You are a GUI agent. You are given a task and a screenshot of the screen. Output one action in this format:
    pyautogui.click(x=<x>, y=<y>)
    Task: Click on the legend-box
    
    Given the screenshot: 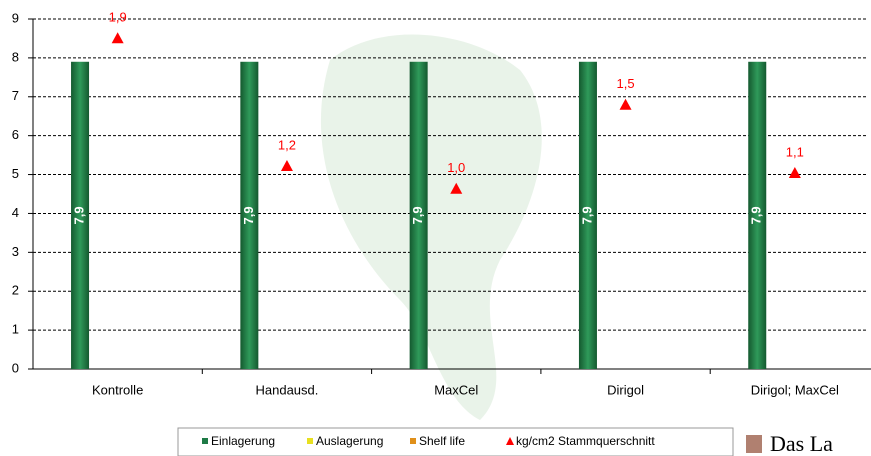 What is the action you would take?
    pyautogui.click(x=455, y=441)
    